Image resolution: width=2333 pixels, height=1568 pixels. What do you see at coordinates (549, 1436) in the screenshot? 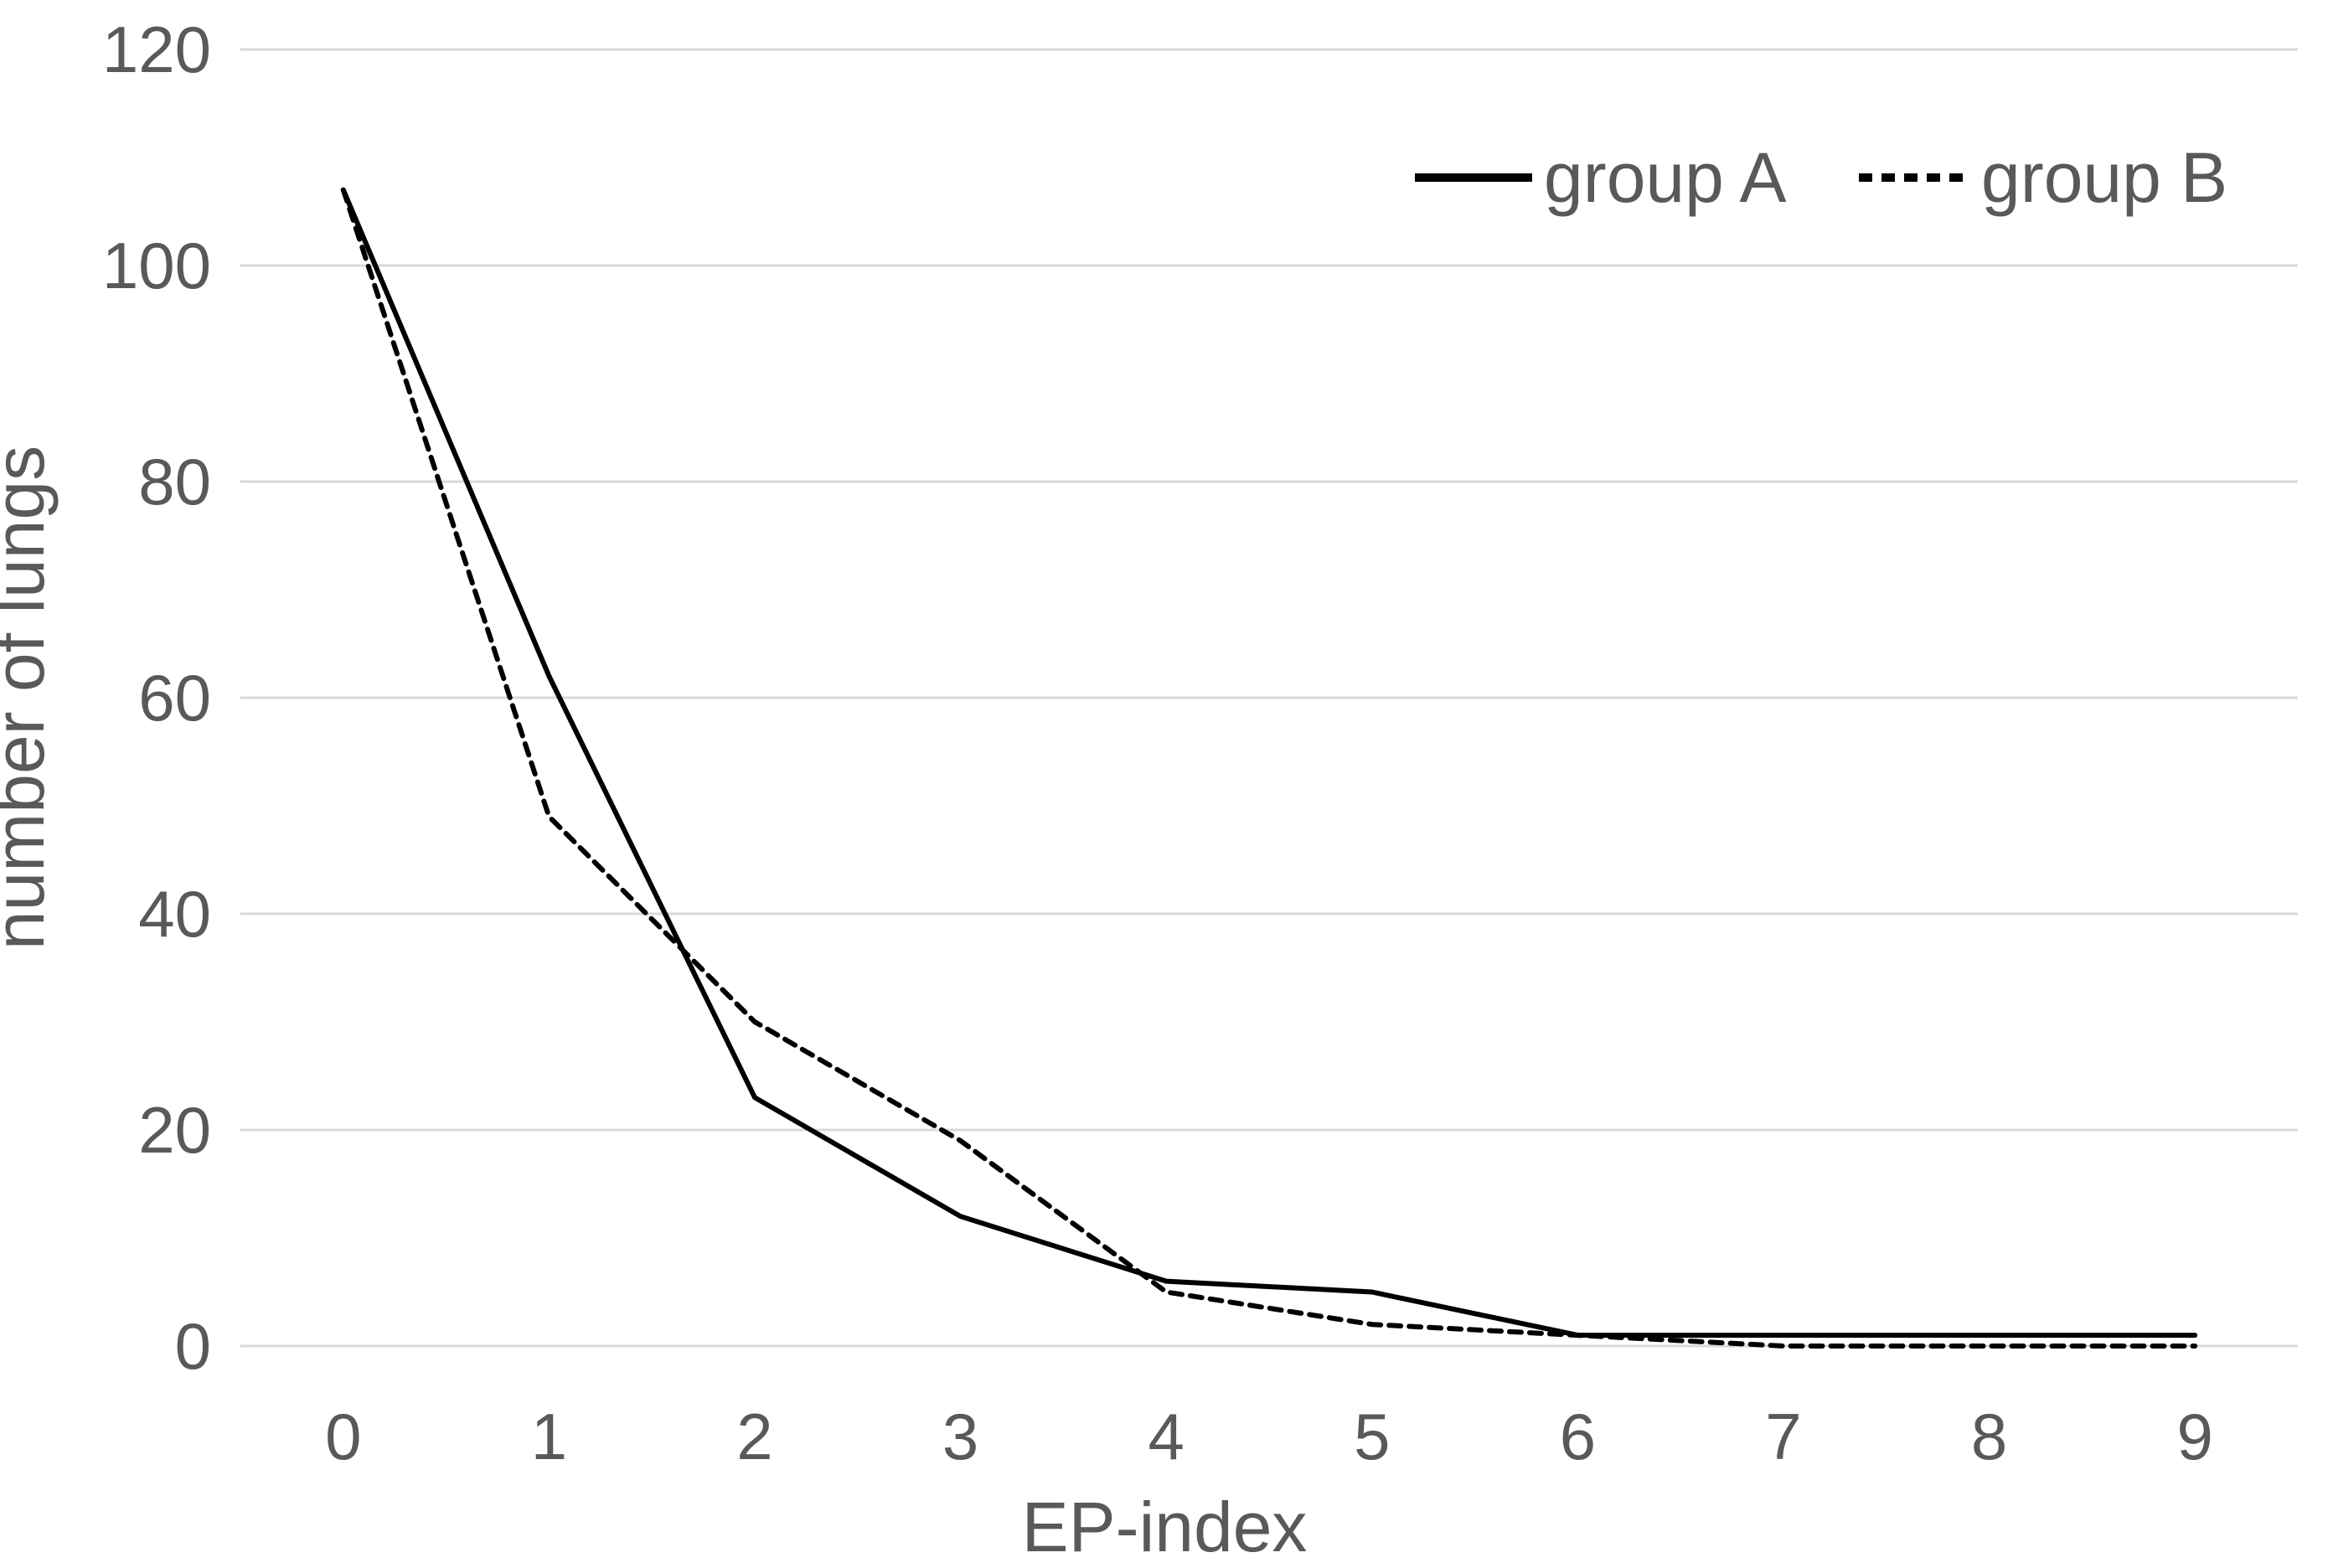
I see `x-tick-label: 1` at bounding box center [549, 1436].